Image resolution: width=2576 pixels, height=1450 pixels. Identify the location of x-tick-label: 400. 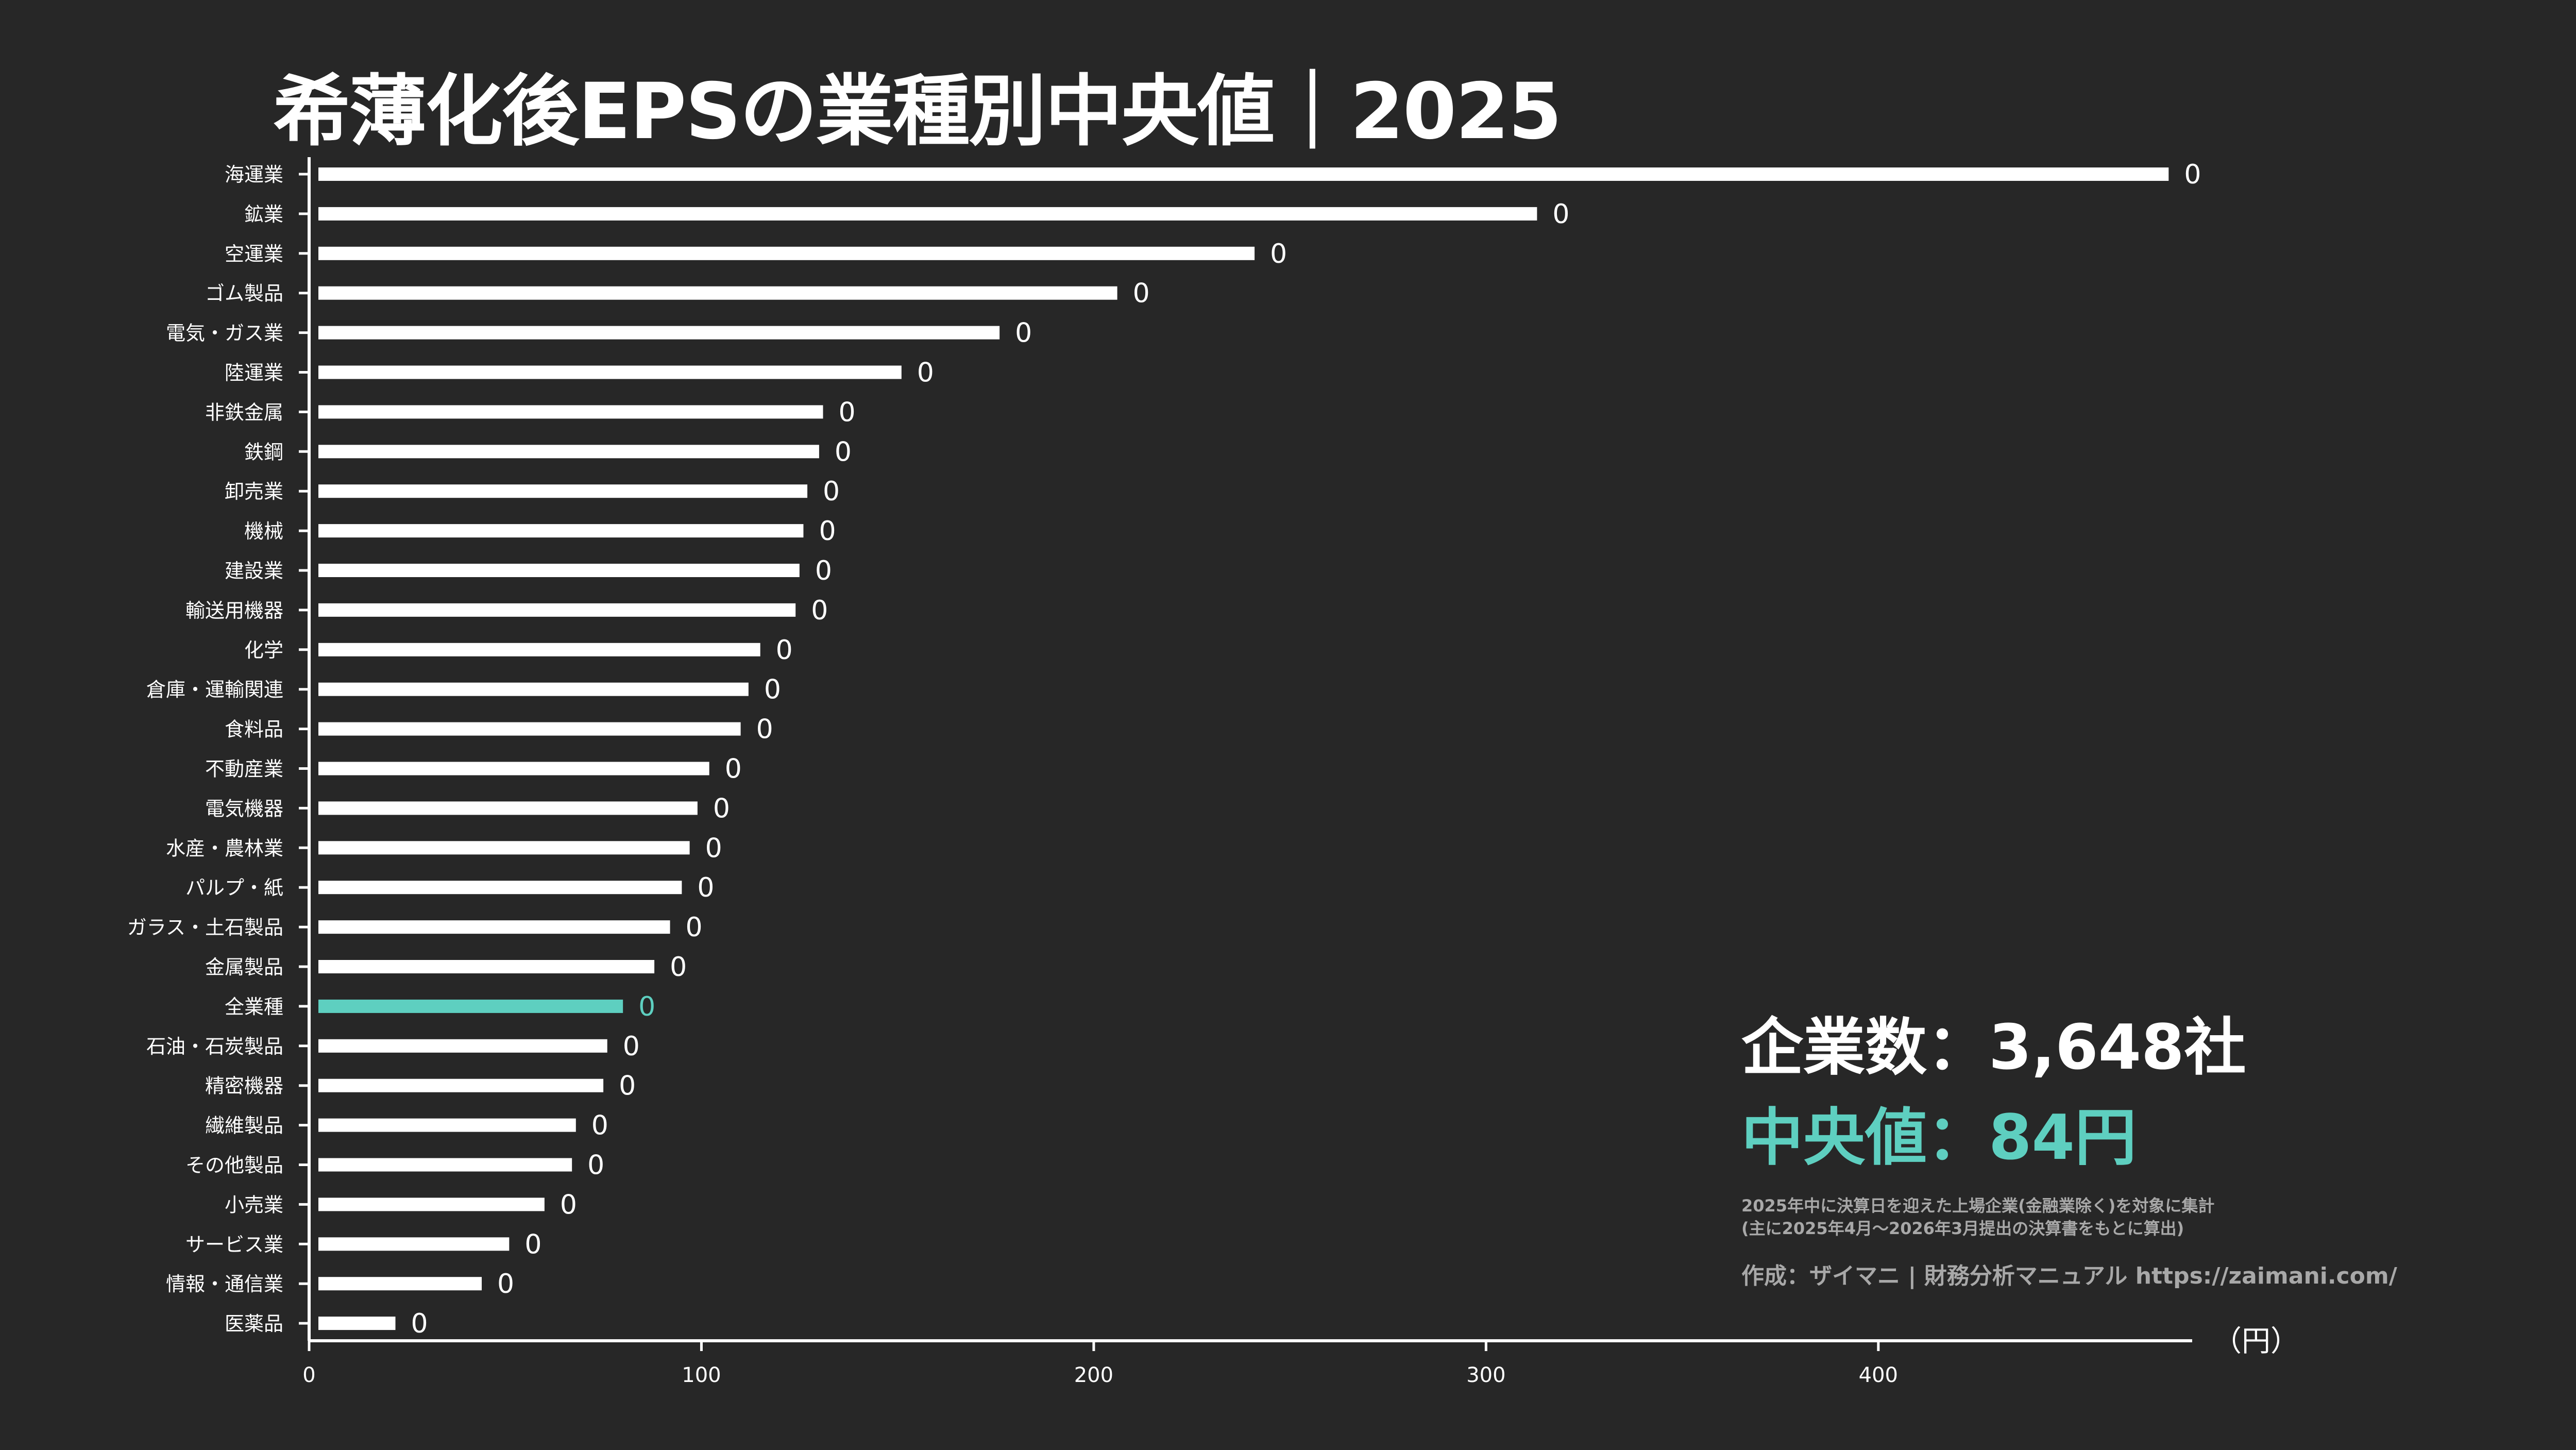
(1878, 1375).